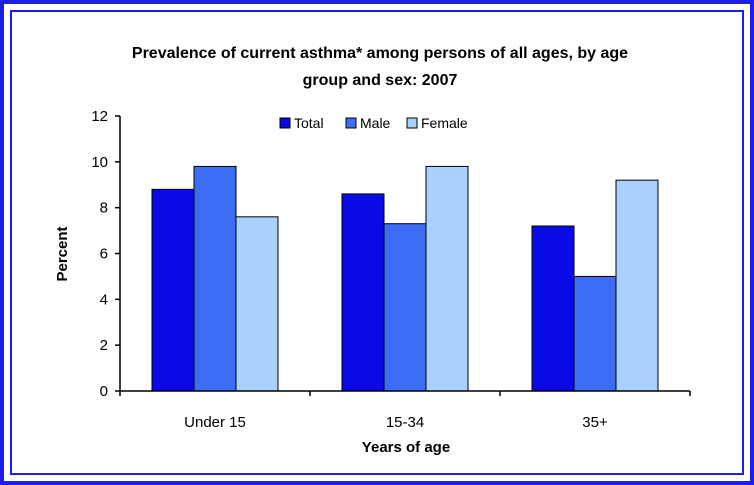  I want to click on legend-swatch-male, so click(351, 123).